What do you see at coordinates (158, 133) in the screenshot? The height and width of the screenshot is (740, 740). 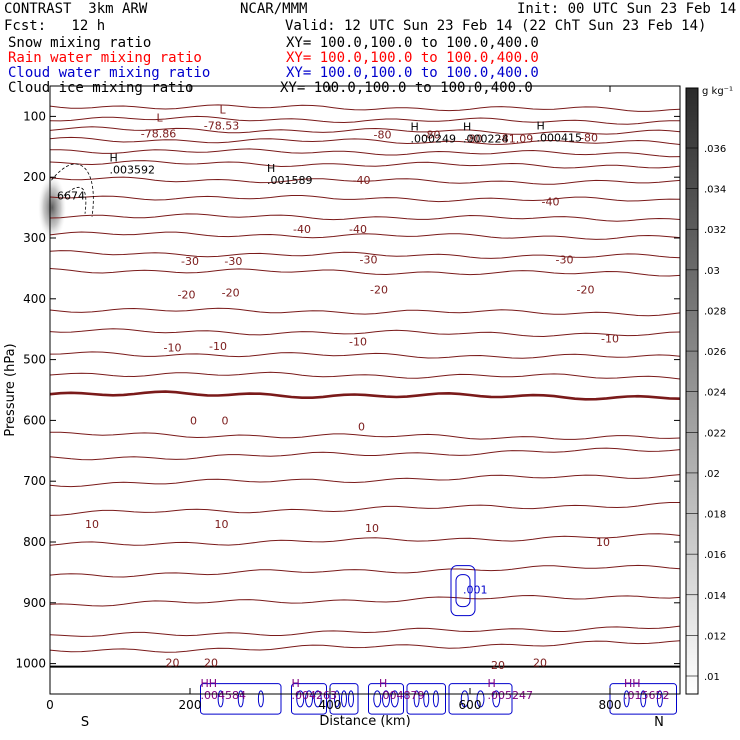 I see `contour-label: -78.86` at bounding box center [158, 133].